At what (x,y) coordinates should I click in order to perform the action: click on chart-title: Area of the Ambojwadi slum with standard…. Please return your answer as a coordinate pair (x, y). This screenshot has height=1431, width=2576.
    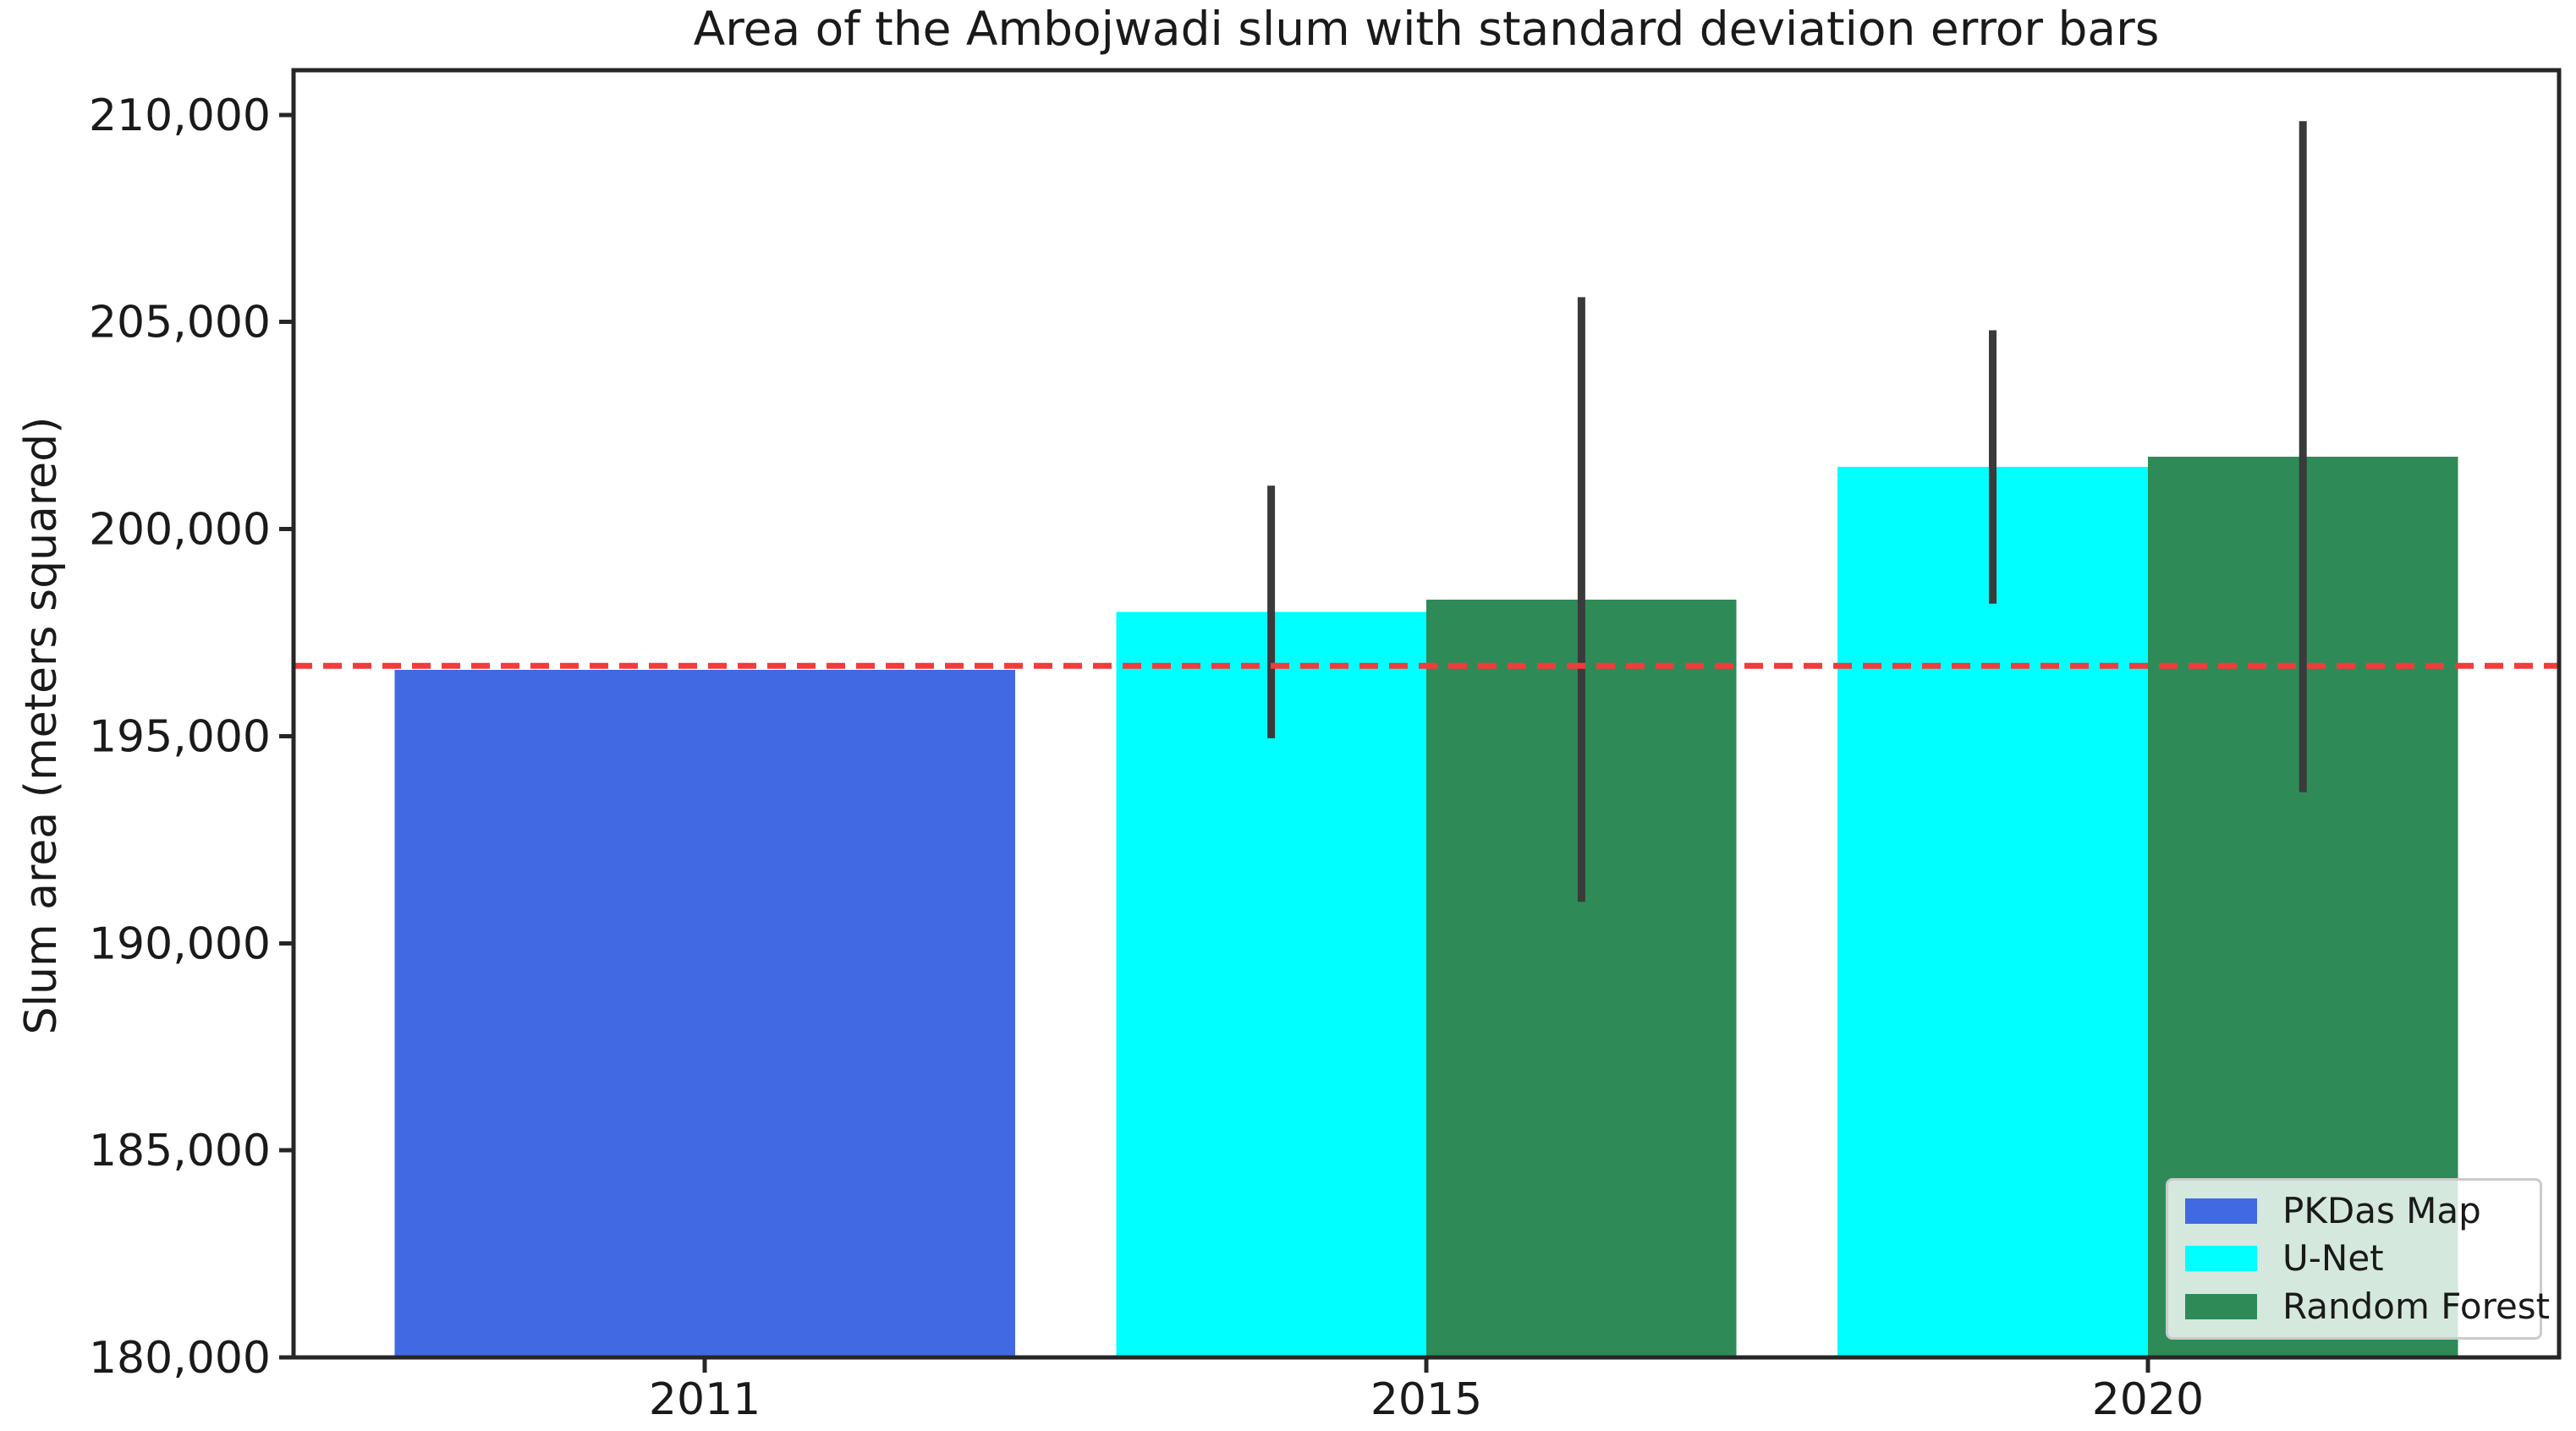
    Looking at the image, I should click on (1426, 29).